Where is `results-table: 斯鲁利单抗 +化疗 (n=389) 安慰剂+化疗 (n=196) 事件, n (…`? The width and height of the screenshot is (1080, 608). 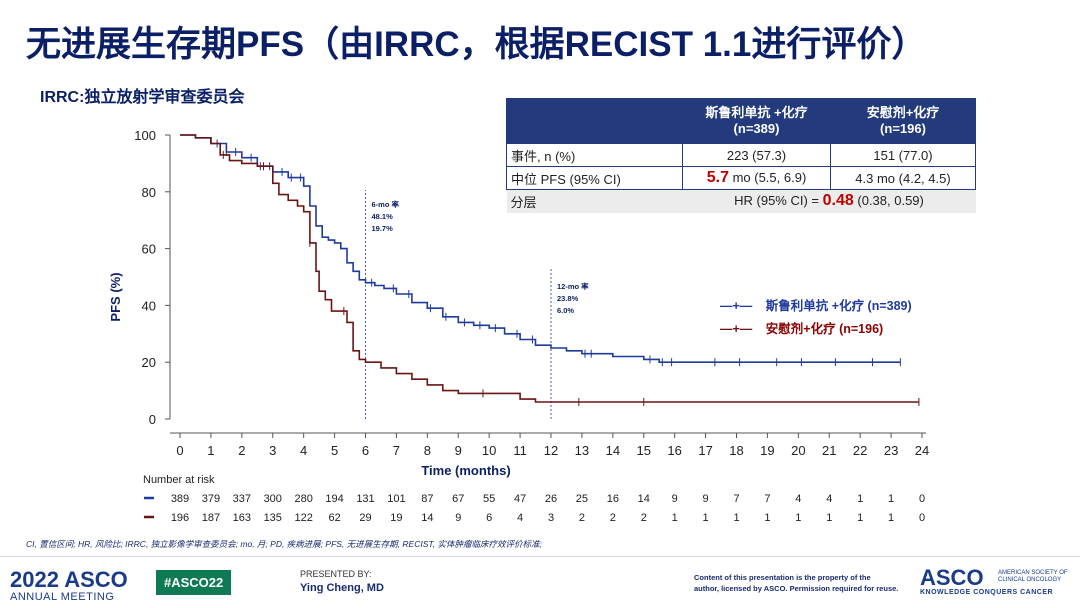 results-table: 斯鲁利单抗 +化疗 (n=389) 安慰剂+化疗 (n=196) 事件, n (… is located at coordinates (741, 155).